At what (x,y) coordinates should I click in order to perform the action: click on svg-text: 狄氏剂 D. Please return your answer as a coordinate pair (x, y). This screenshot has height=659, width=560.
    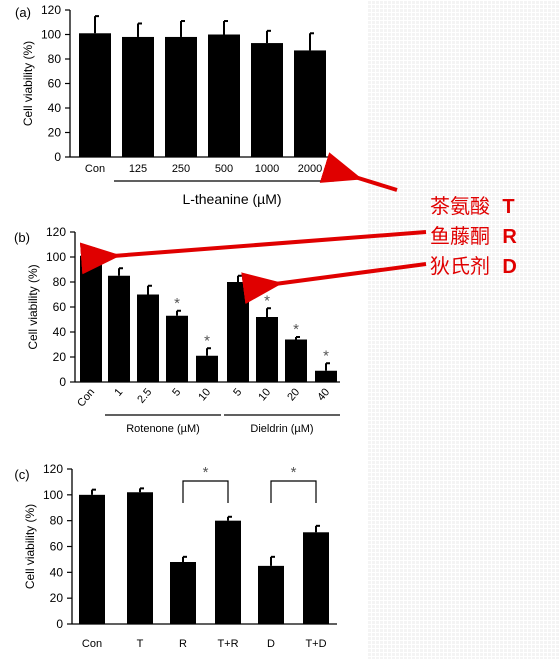
    Looking at the image, I should click on (473, 266).